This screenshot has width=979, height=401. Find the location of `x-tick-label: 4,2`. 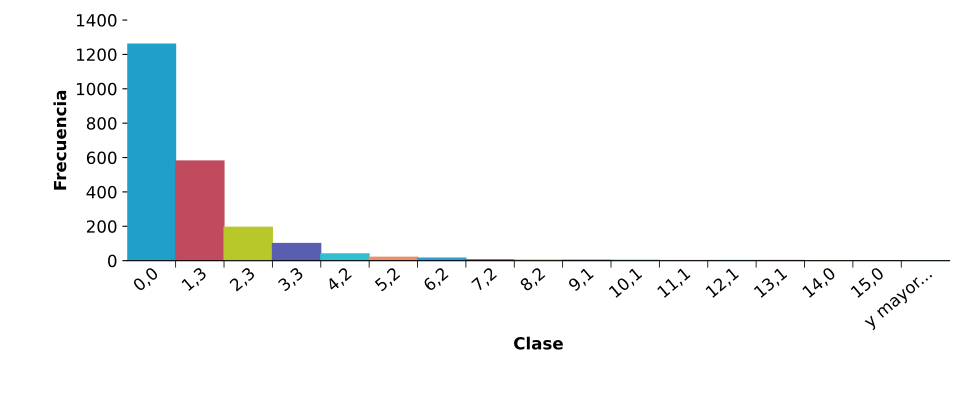

x-tick-label: 4,2 is located at coordinates (339, 280).